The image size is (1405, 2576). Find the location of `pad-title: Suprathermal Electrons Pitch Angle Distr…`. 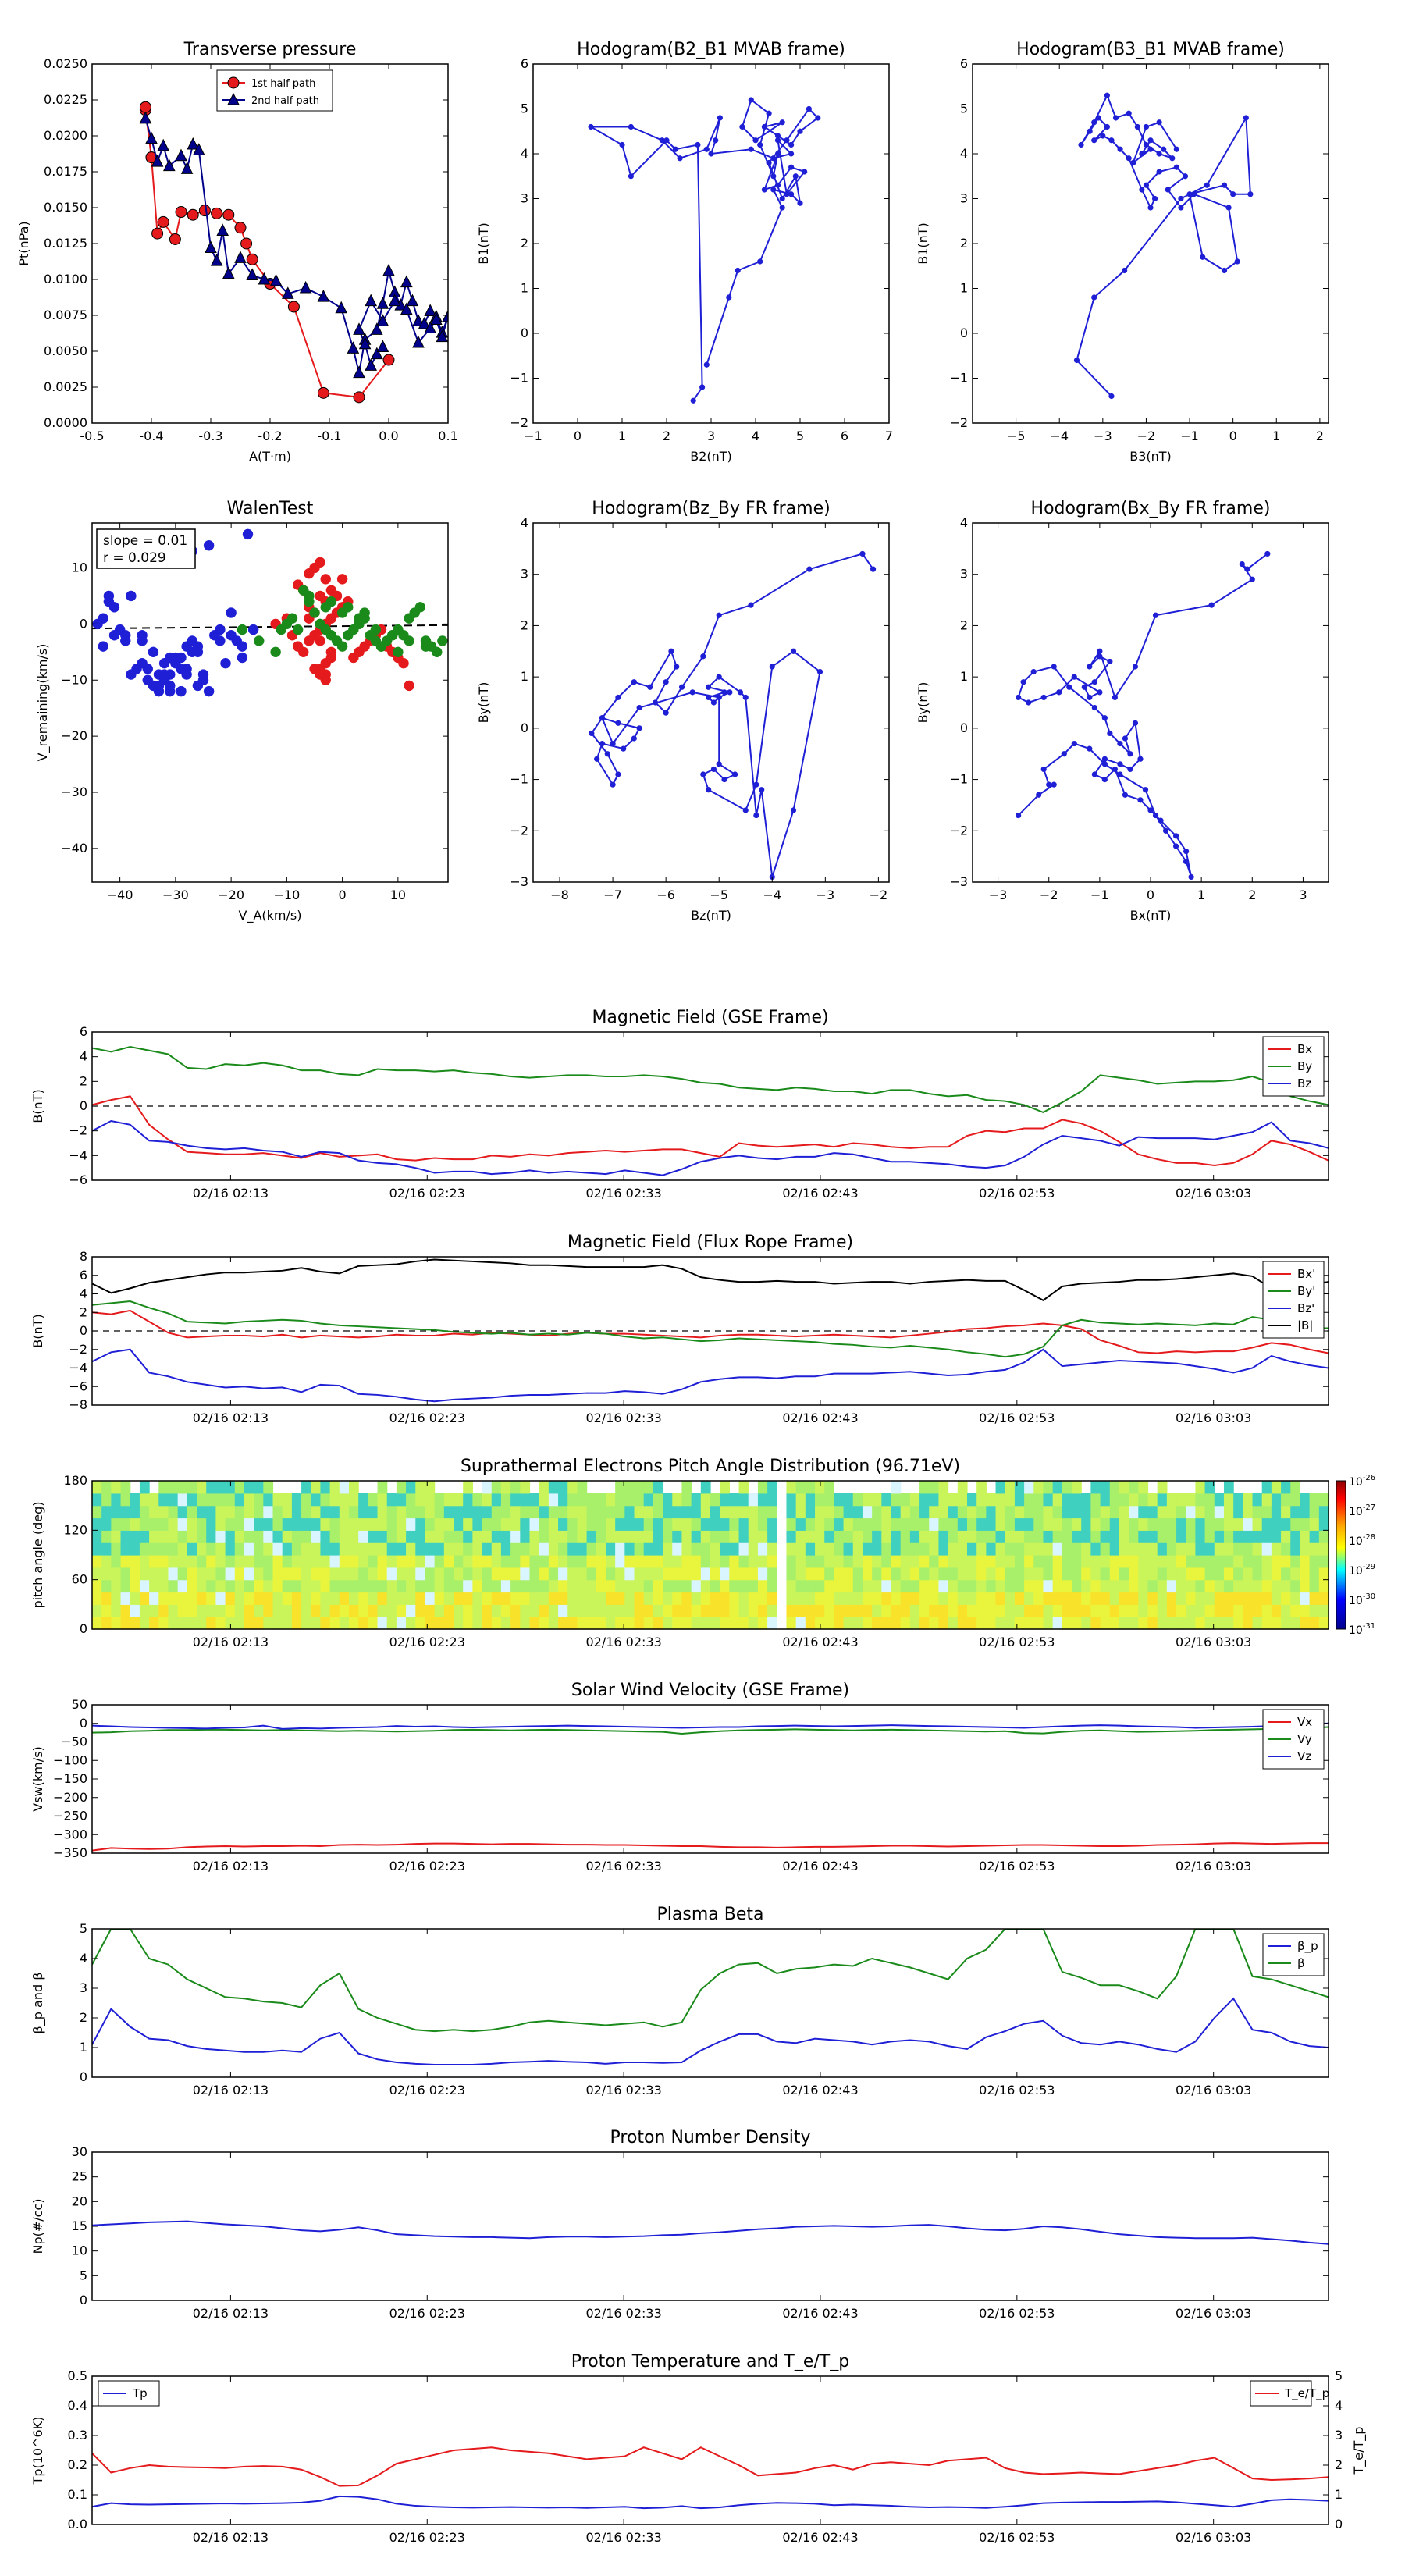

pad-title: Suprathermal Electrons Pitch Angle Distr… is located at coordinates (711, 1466).